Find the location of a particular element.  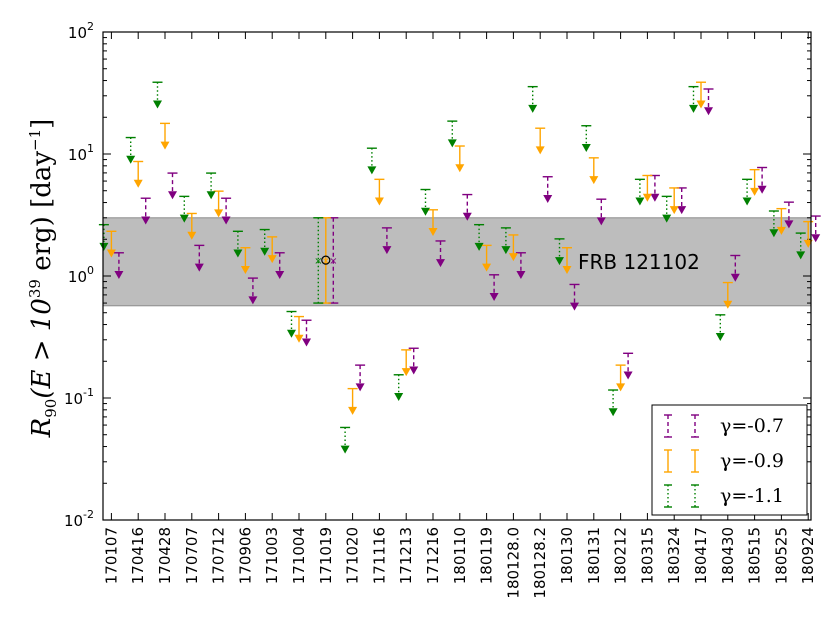

x-tick-label: 180525 is located at coordinates (781, 555).